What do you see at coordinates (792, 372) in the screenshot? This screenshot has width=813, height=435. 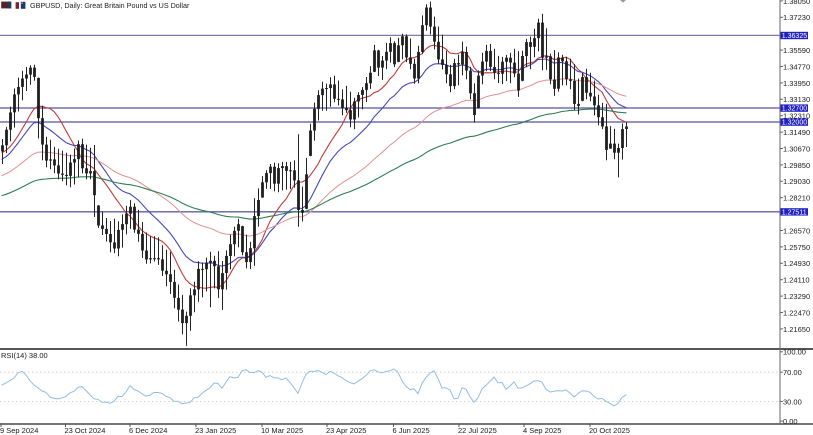 I see `svg-text: 70.00` at bounding box center [792, 372].